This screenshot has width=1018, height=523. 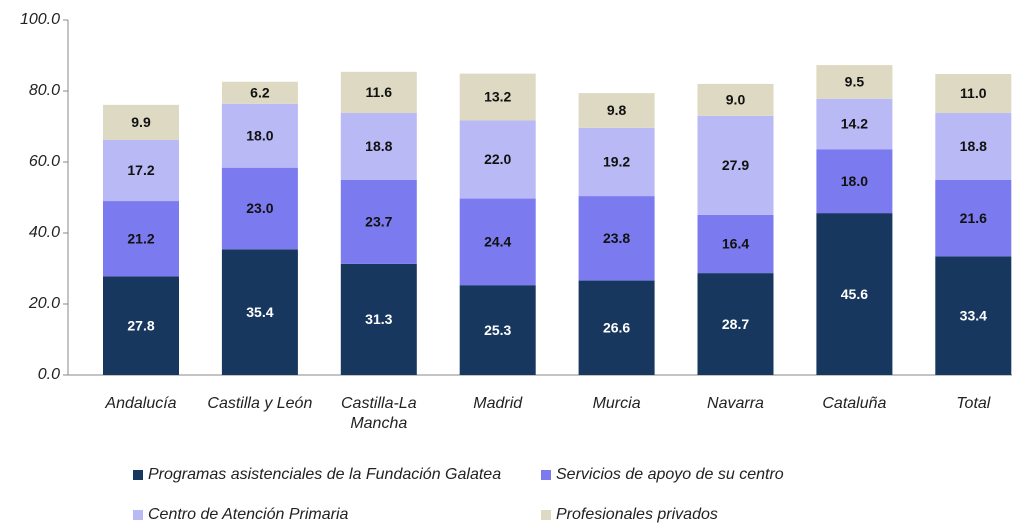 I want to click on data-label: 27.9, so click(x=735, y=165).